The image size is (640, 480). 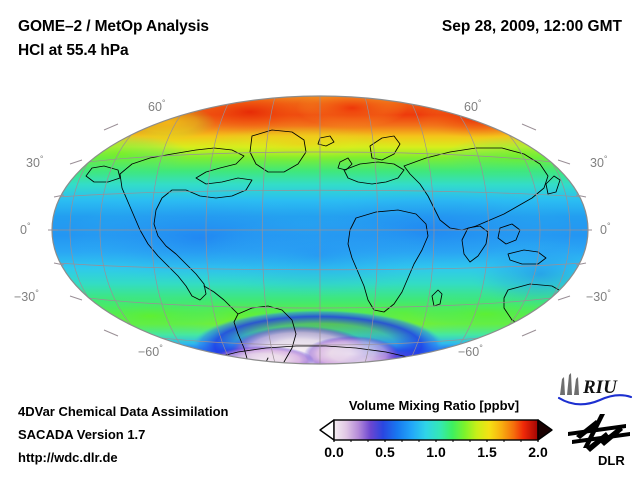 I want to click on page-subtitle: HCl at 55.4 hPa, so click(x=73, y=50).